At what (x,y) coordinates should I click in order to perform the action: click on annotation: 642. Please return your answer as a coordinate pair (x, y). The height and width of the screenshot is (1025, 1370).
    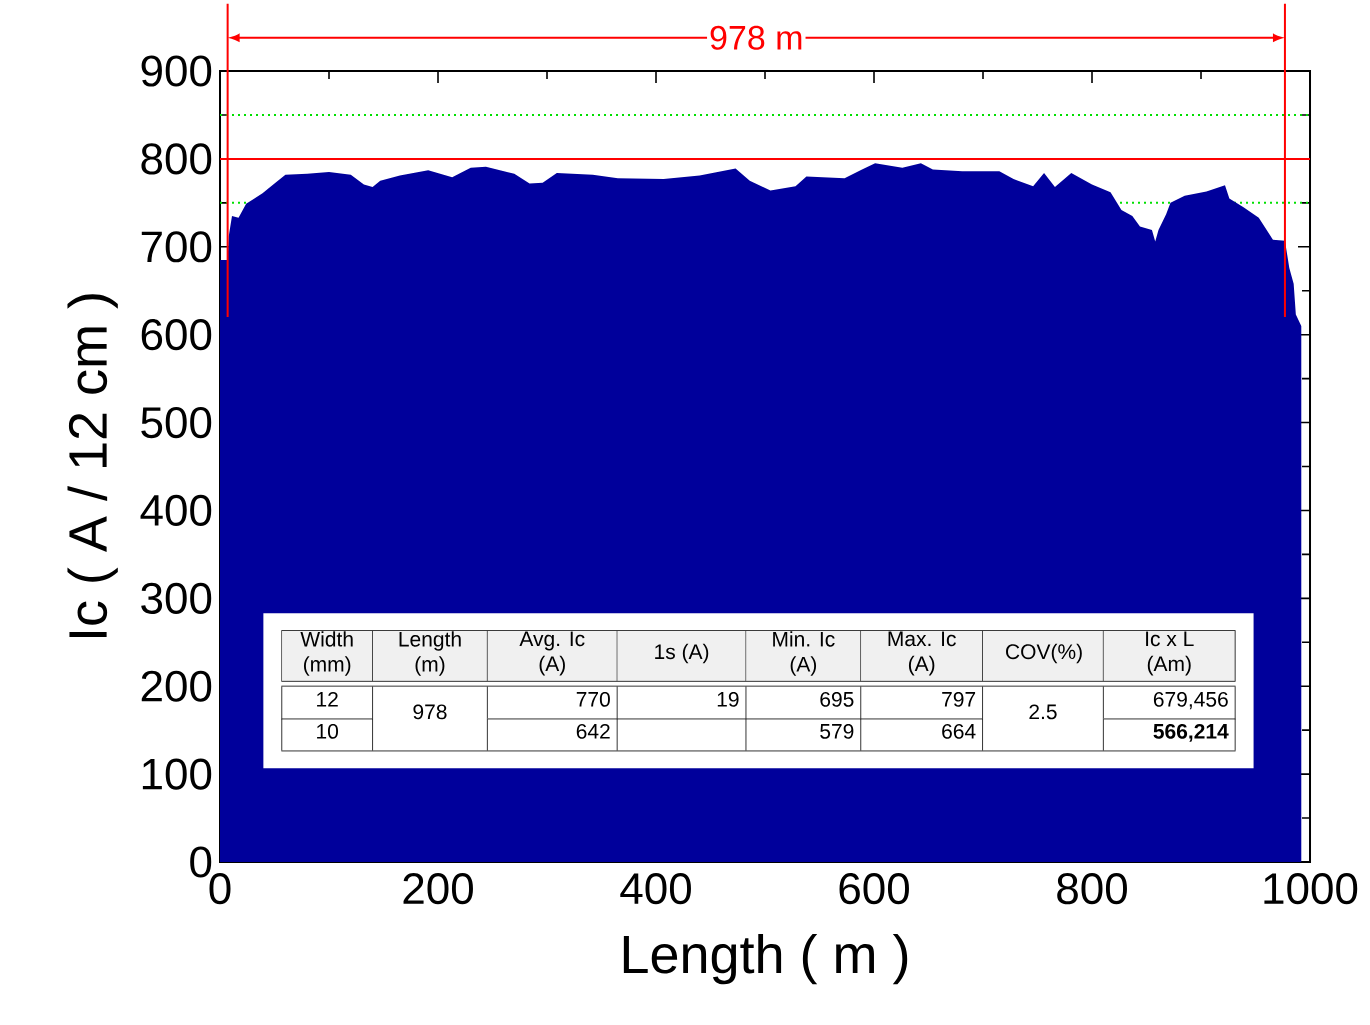
    Looking at the image, I should click on (593, 731).